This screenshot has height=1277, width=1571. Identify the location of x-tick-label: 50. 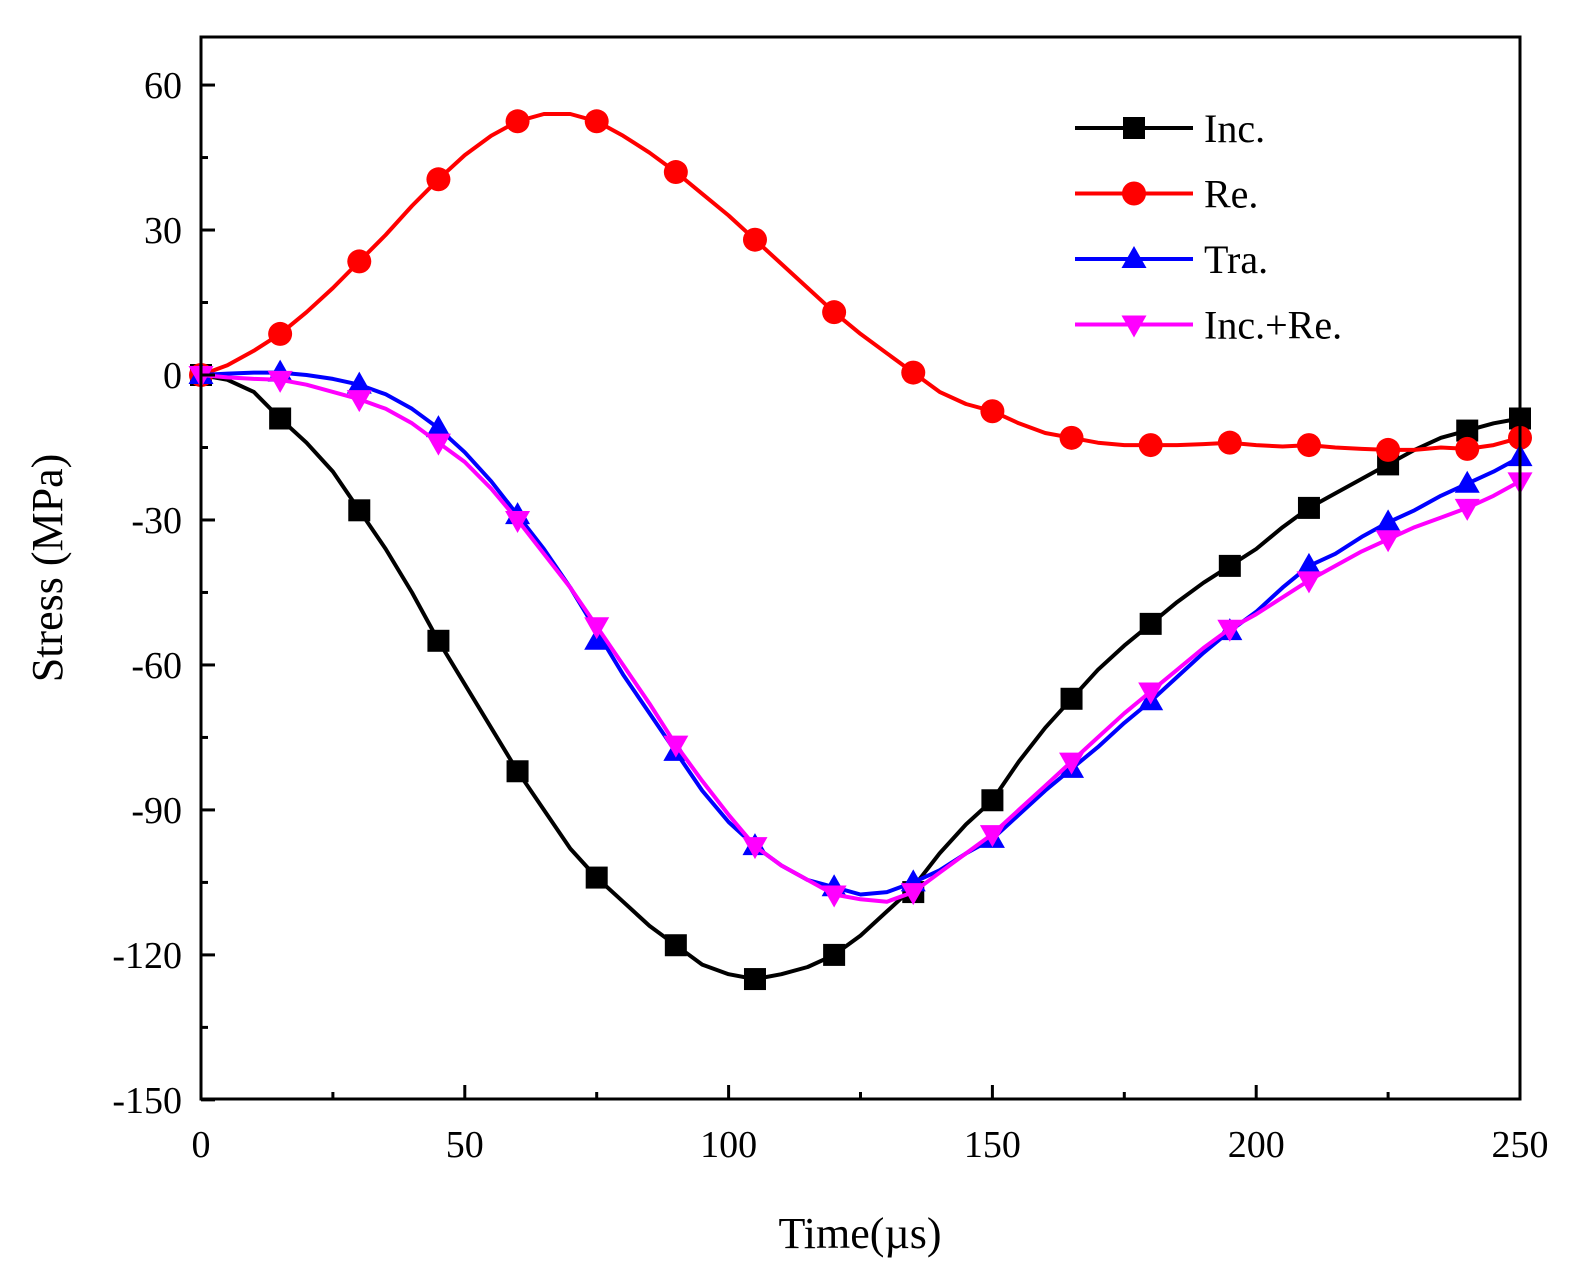
(465, 1145).